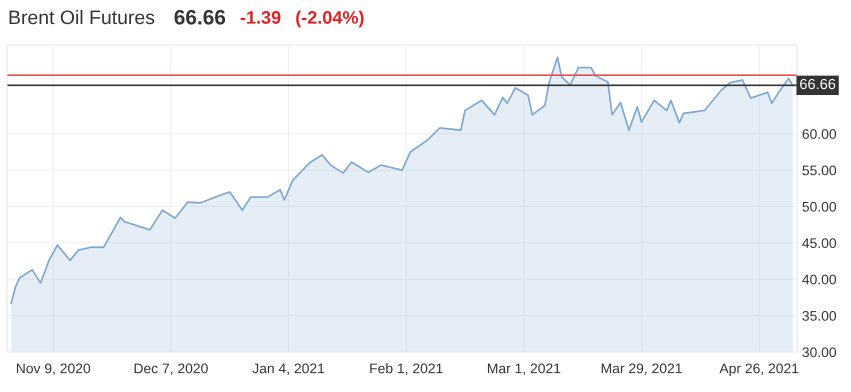 This screenshot has width=851, height=392. What do you see at coordinates (524, 369) in the screenshot?
I see `x-tick-label: Mar 1, 2021` at bounding box center [524, 369].